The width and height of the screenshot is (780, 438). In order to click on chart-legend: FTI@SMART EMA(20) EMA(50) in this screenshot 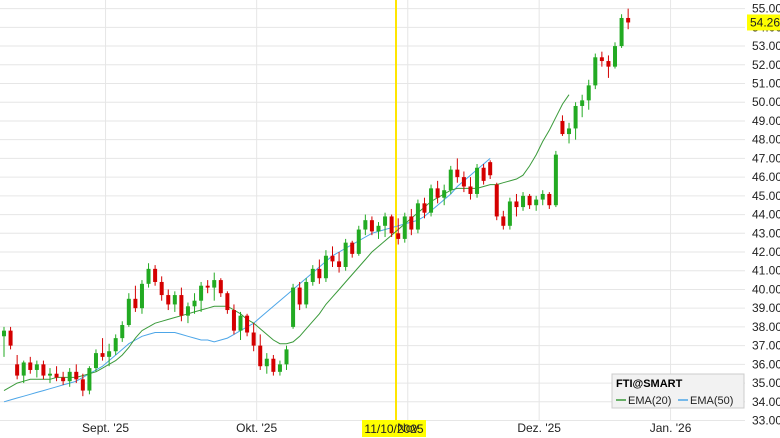, I will do `click(678, 391)`.